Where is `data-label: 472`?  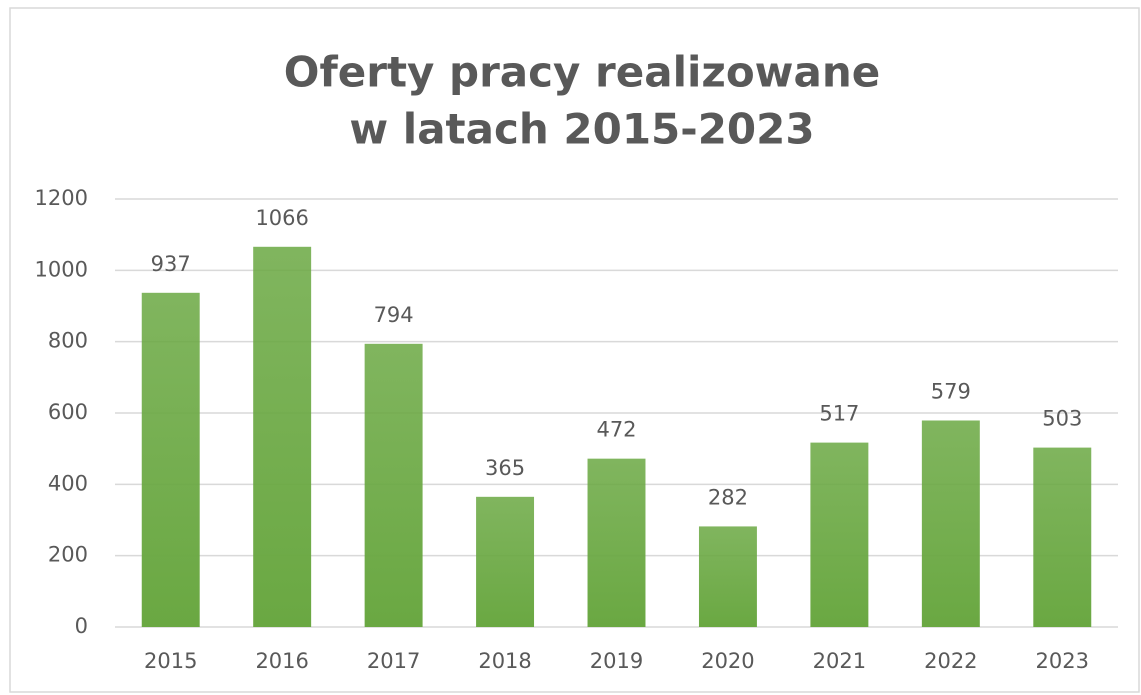 data-label: 472 is located at coordinates (616, 430).